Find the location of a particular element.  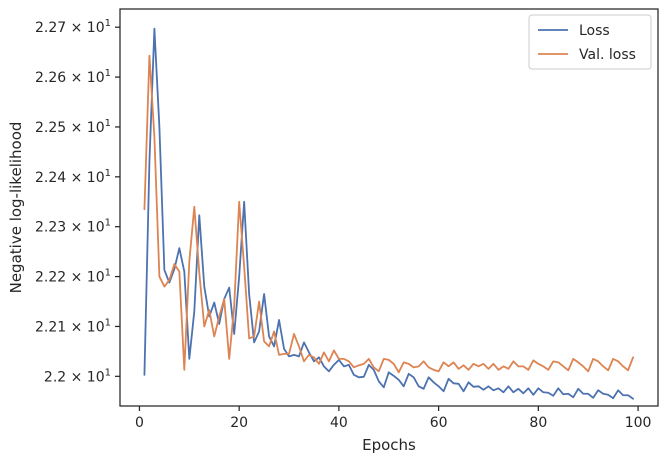

y-tick-label: 2.25 × 10¹ is located at coordinates (73, 127).